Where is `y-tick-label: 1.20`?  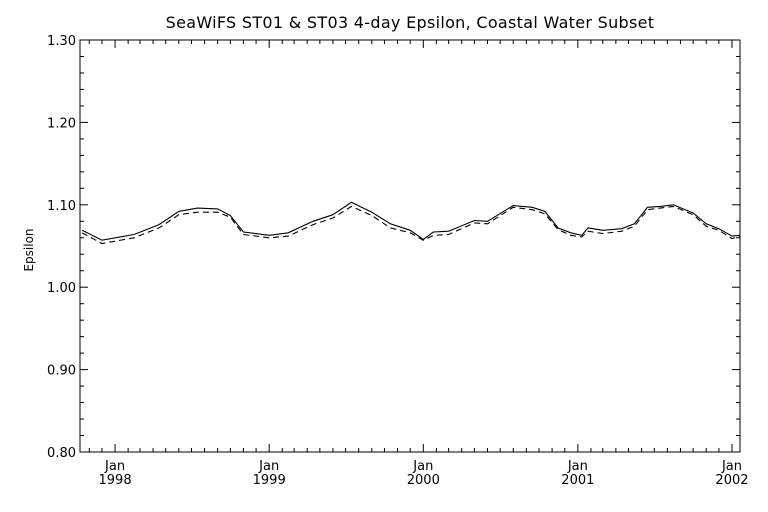 y-tick-label: 1.20 is located at coordinates (61, 123).